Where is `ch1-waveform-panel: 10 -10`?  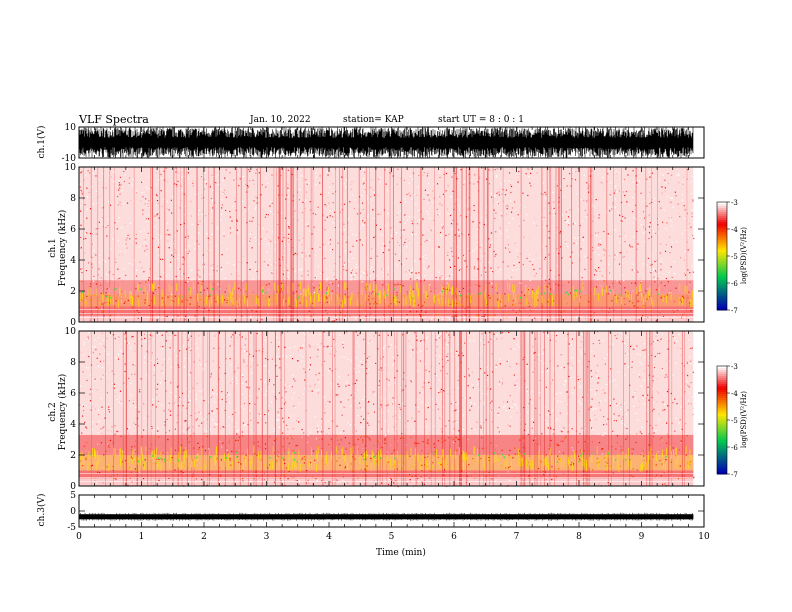
ch1-waveform-panel: 10 -10 is located at coordinates (383, 143).